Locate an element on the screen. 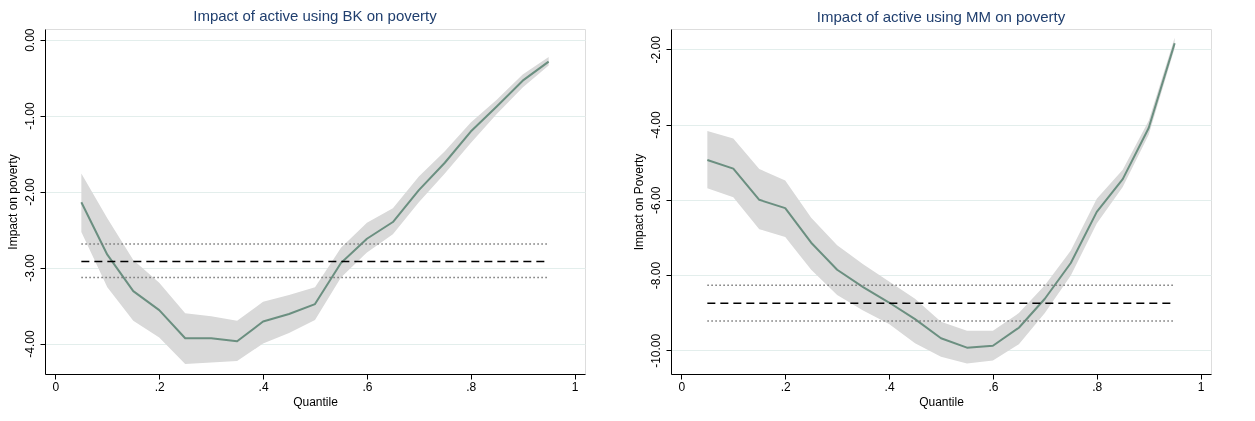  y-axis-title: Impact on Poverty is located at coordinates (638, 202).